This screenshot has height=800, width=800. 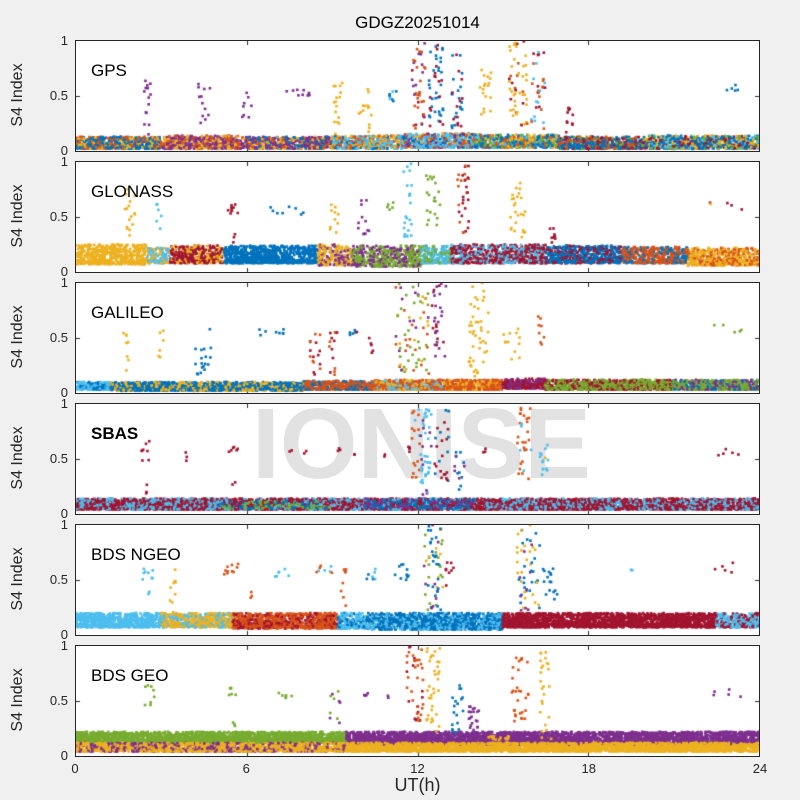 I want to click on subplot-panel-bds-geo: BDS GEO, so click(x=417, y=701).